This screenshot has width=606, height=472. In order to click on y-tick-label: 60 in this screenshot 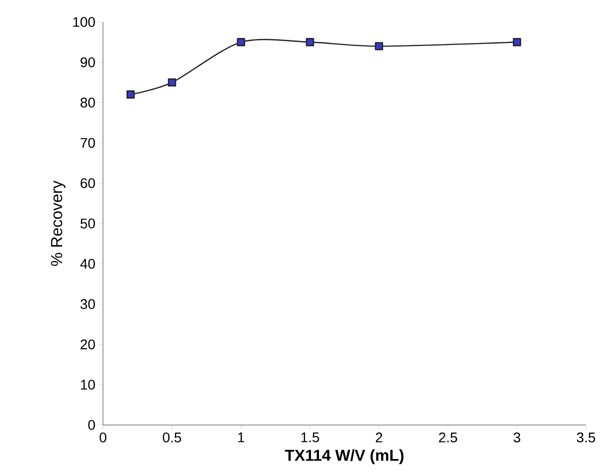, I will do `click(87, 183)`.